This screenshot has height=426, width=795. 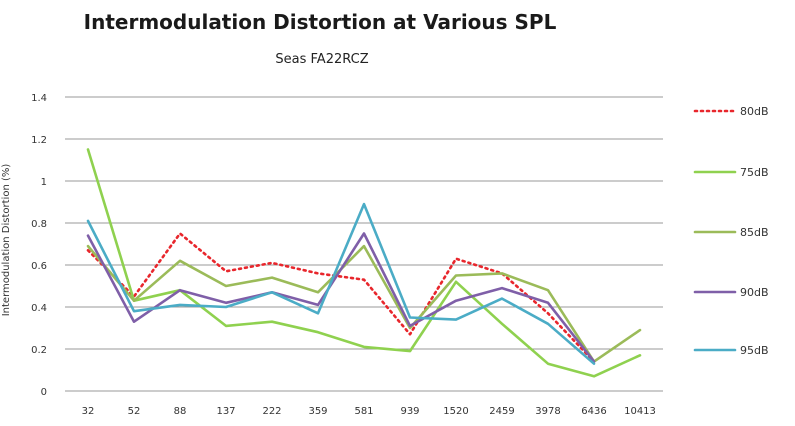 I want to click on legend-label: 85dB, so click(x=754, y=232).